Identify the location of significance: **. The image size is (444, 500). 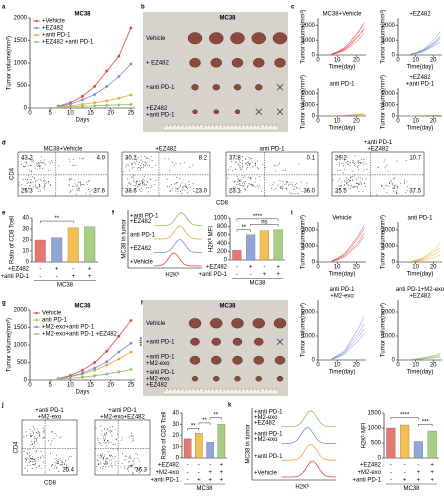
(204, 421).